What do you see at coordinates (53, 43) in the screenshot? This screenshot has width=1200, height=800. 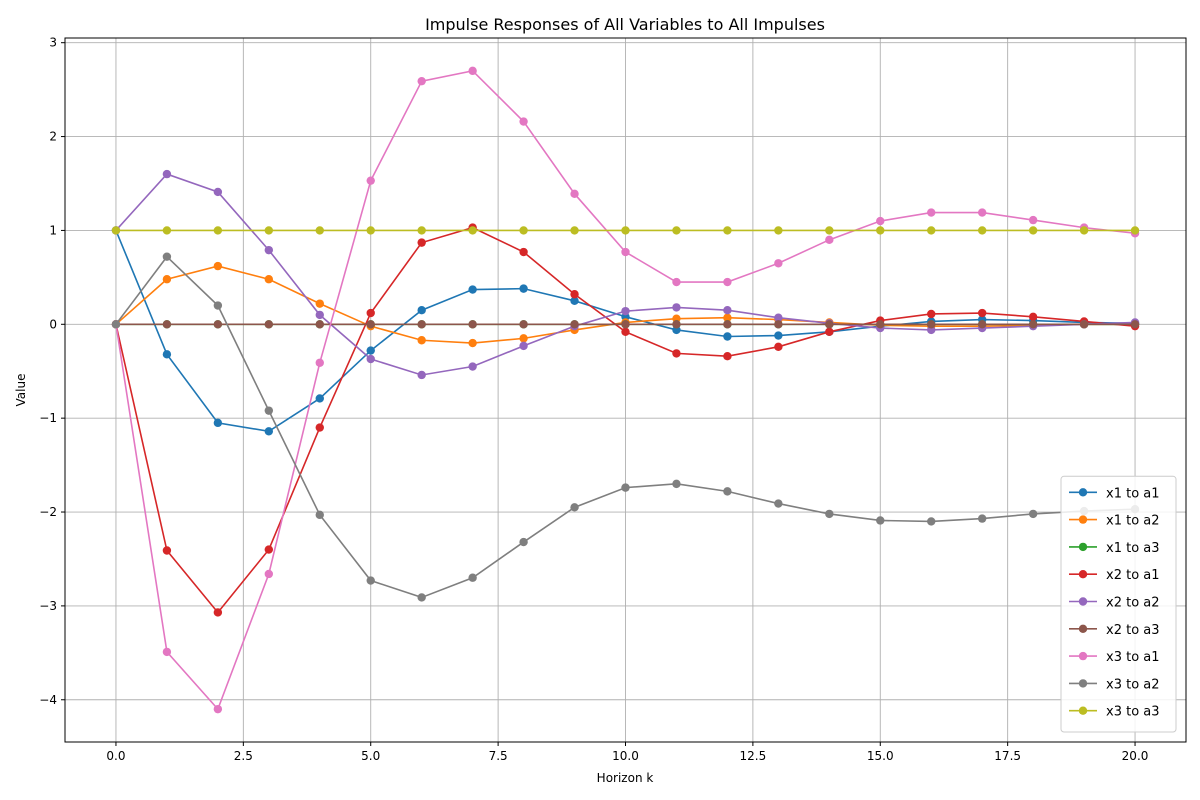 I see `y-tick-label: 3` at bounding box center [53, 43].